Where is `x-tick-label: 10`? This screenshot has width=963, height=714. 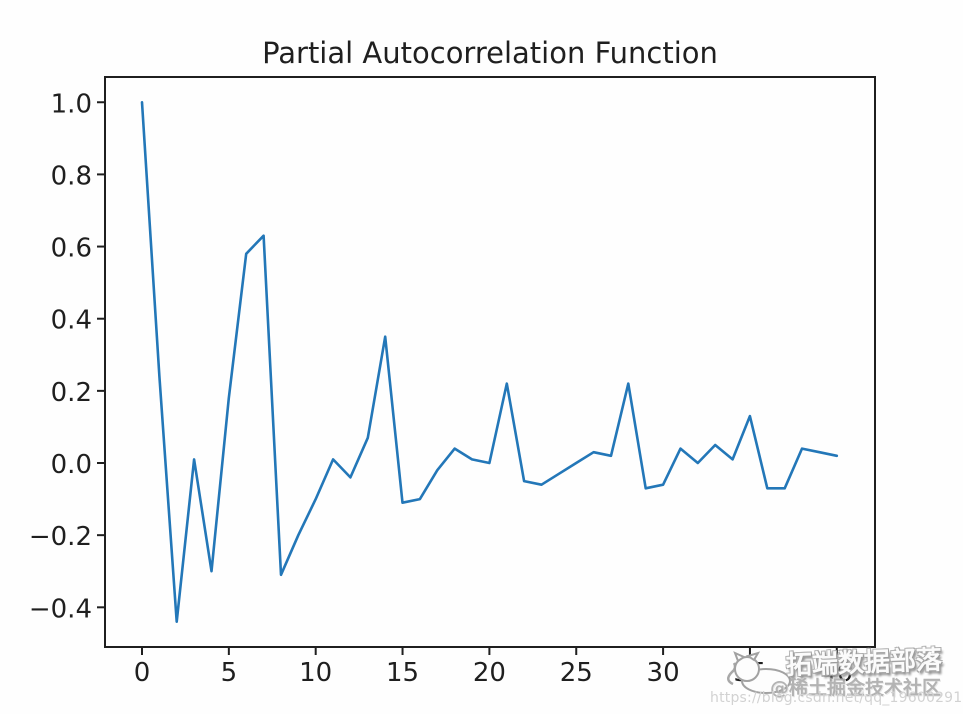 x-tick-label: 10 is located at coordinates (315, 673).